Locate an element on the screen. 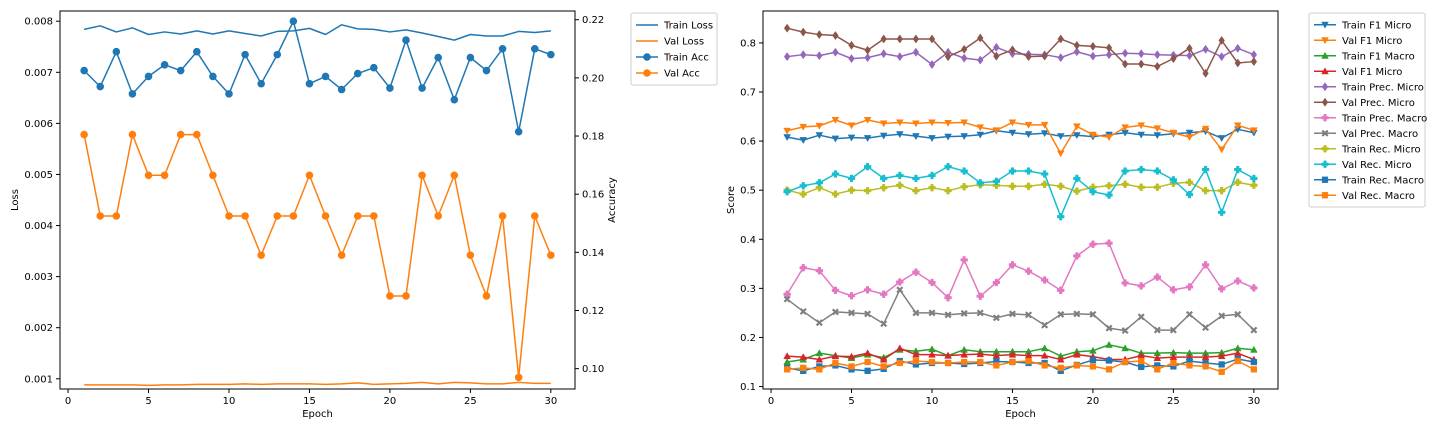 This screenshot has height=432, width=1440. legend-label: Train Prec. Macro is located at coordinates (1384, 118).